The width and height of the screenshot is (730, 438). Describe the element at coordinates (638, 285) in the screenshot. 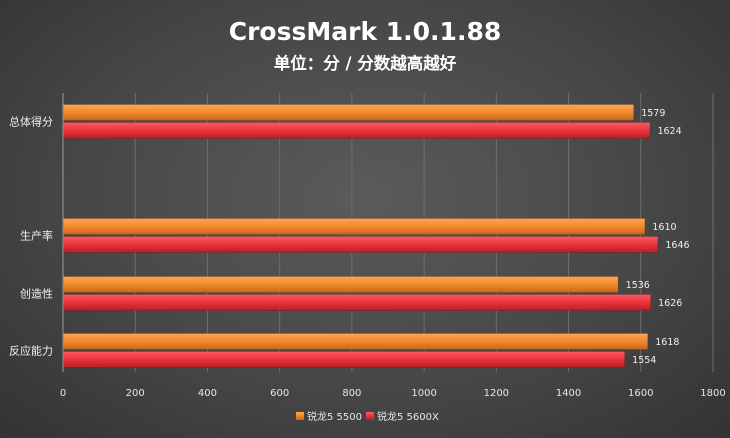

I see `data-label: 1536` at that location.